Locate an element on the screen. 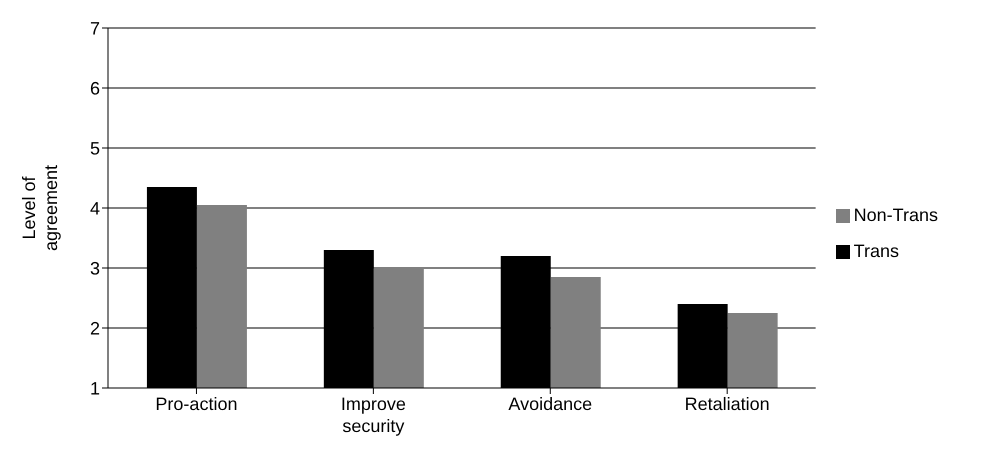  y-tick-label: 5 is located at coordinates (95, 148).